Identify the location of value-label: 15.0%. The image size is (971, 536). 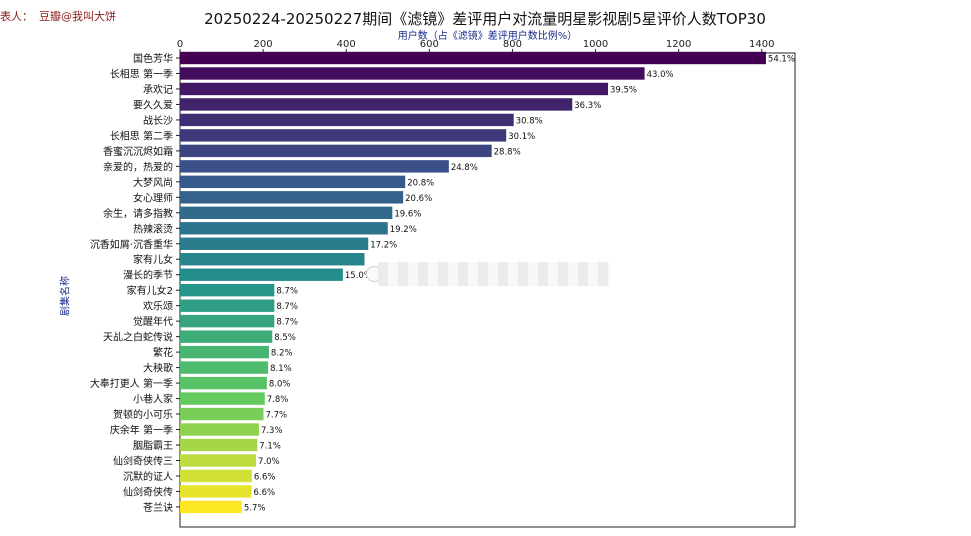
(358, 276).